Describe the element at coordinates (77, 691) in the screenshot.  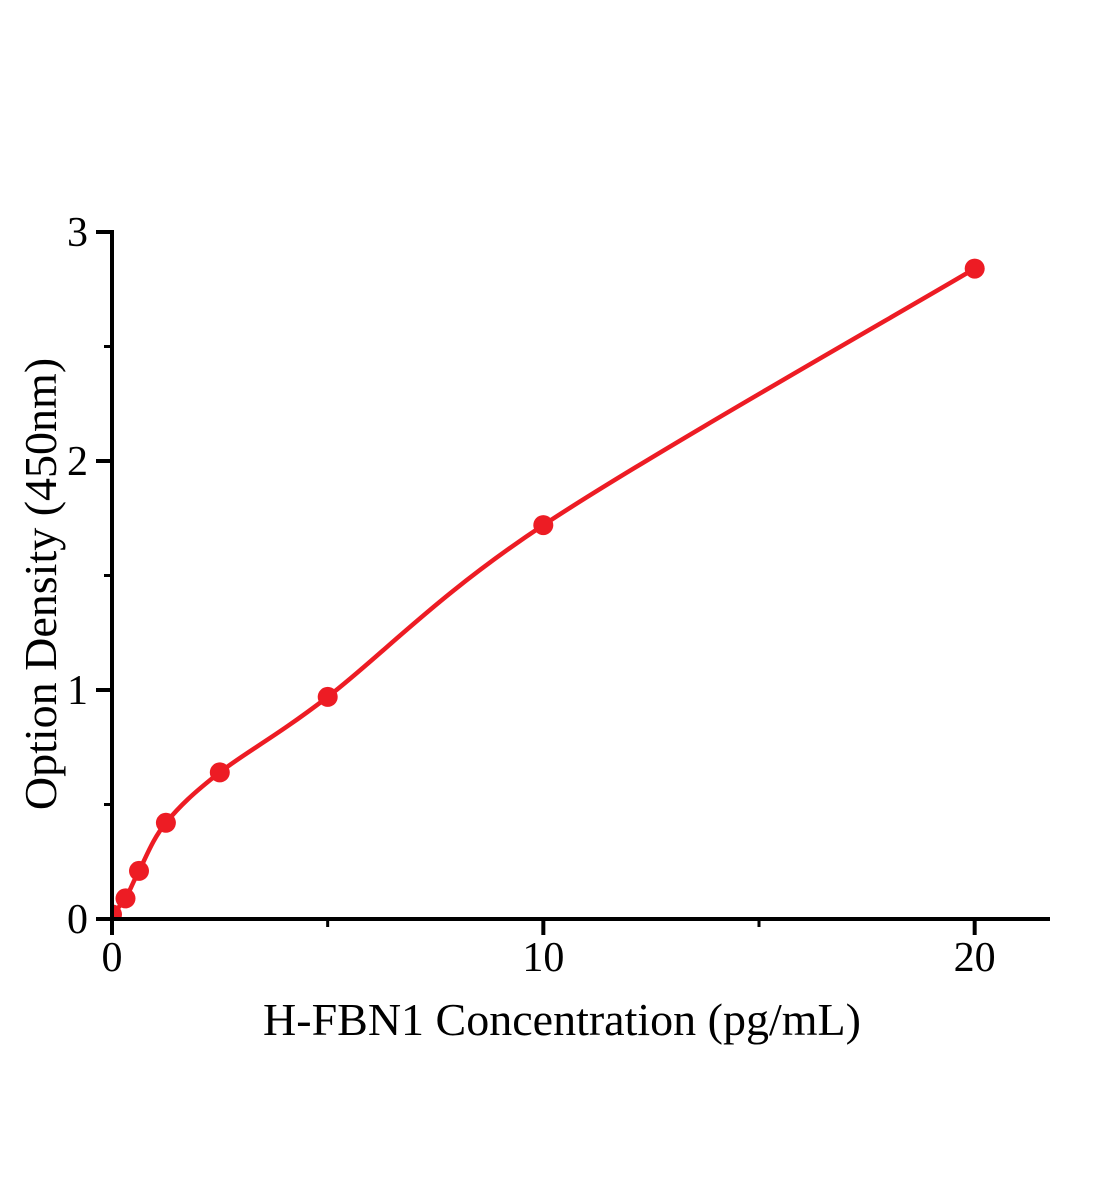
I see `y-tick-label: 1` at that location.